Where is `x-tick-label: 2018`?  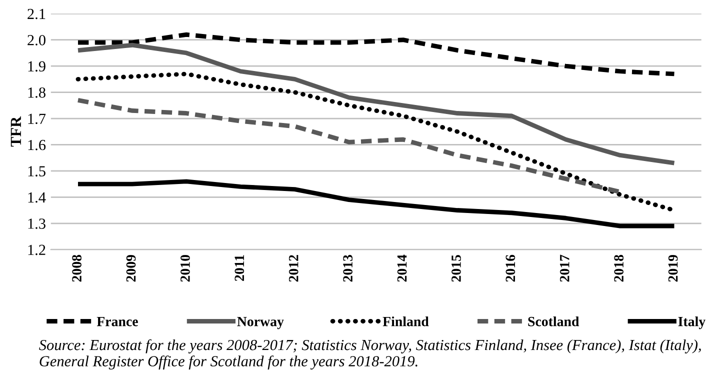
x-tick-label: 2018 is located at coordinates (619, 268).